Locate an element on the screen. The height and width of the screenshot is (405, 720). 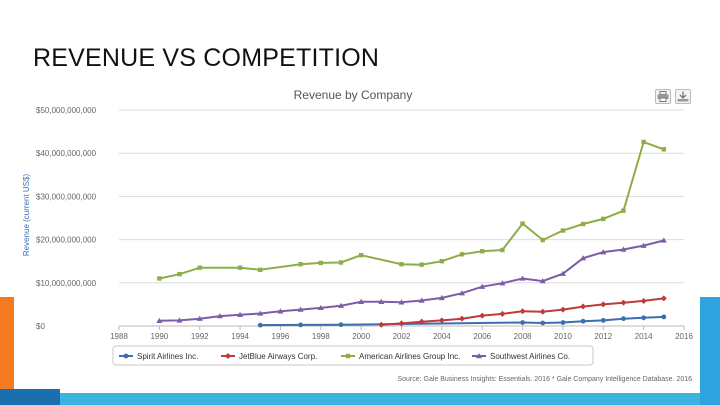
x-tick-label: 2006 is located at coordinates (482, 336).